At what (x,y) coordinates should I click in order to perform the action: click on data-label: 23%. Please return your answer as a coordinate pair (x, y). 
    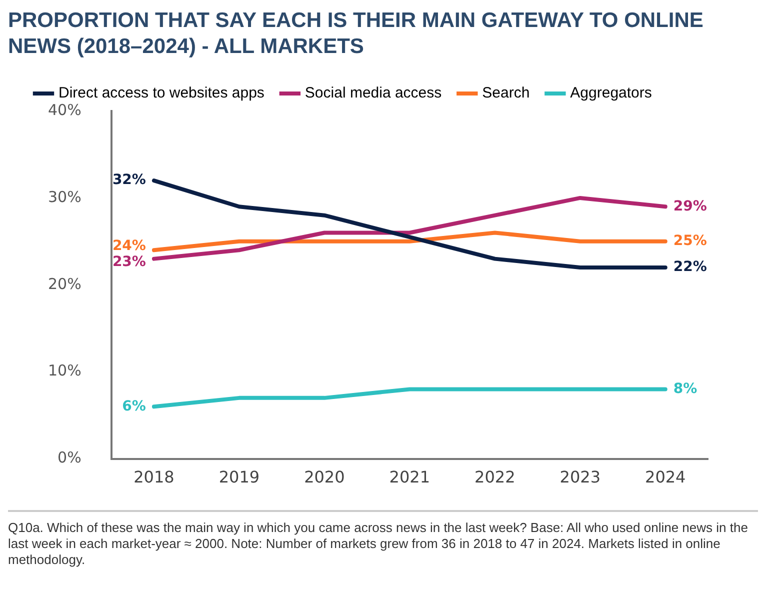
    Looking at the image, I should click on (129, 262).